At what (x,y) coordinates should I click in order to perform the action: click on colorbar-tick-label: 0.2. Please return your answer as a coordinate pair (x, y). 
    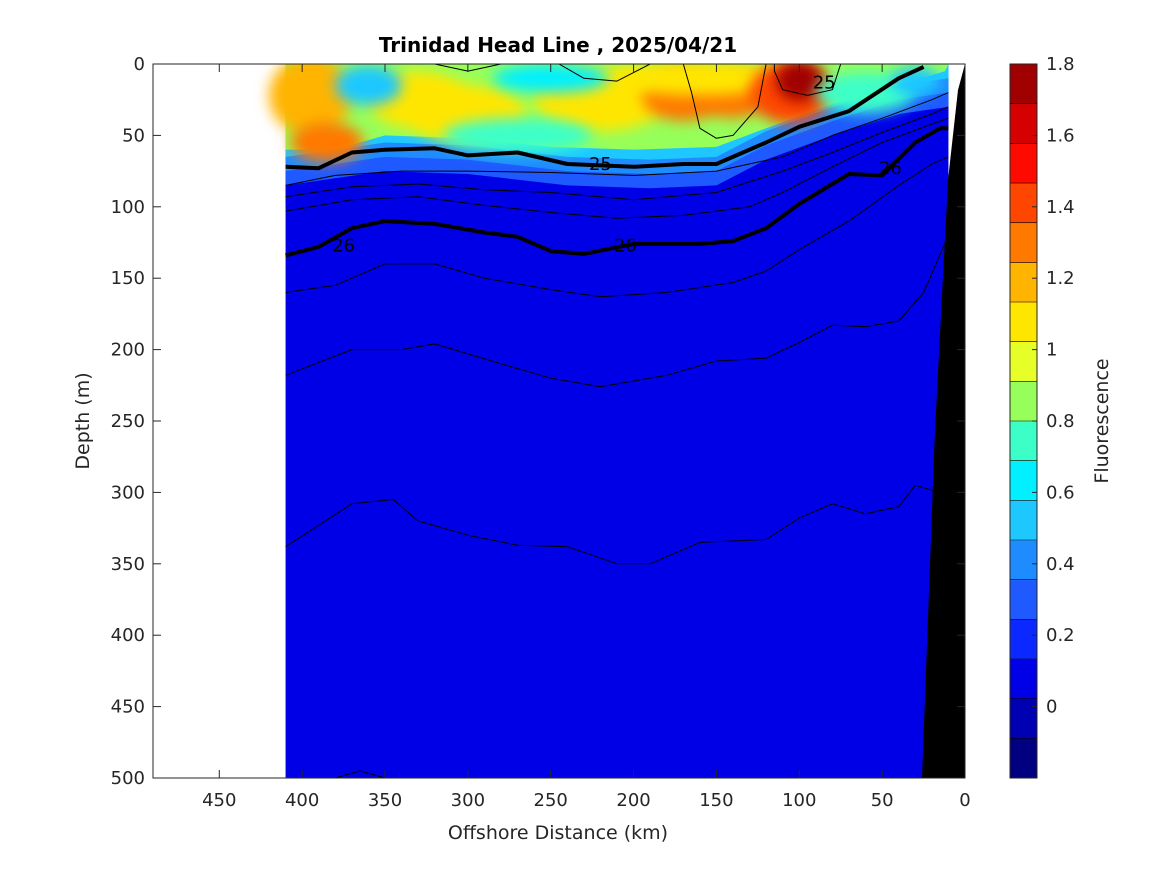
    Looking at the image, I should click on (1060, 635).